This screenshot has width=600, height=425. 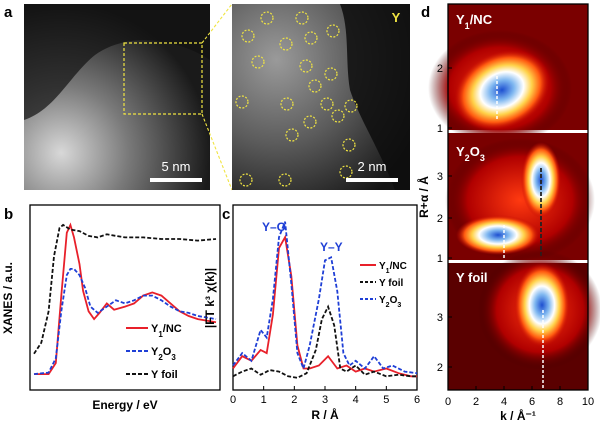 What do you see at coordinates (226, 214) in the screenshot?
I see `panel-c-letter: c` at bounding box center [226, 214].